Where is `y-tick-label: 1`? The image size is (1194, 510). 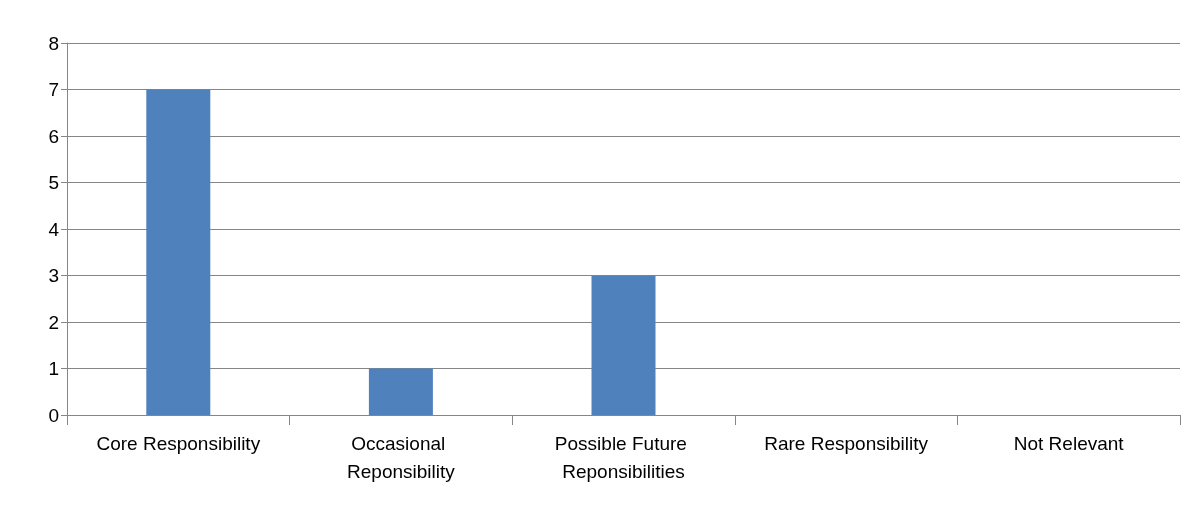
y-tick-label: 1 is located at coordinates (53, 368).